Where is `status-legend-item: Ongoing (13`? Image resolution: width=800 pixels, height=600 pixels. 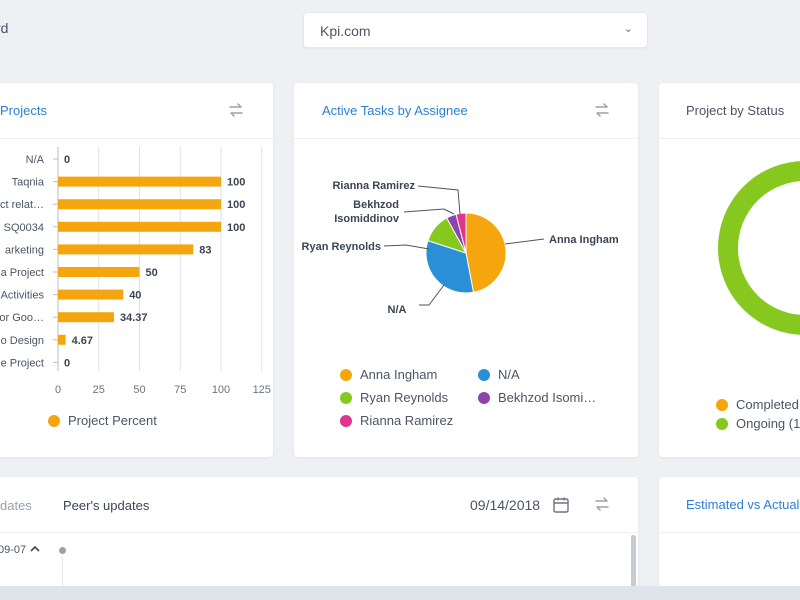
status-legend-item: Ongoing (13 is located at coordinates (758, 423).